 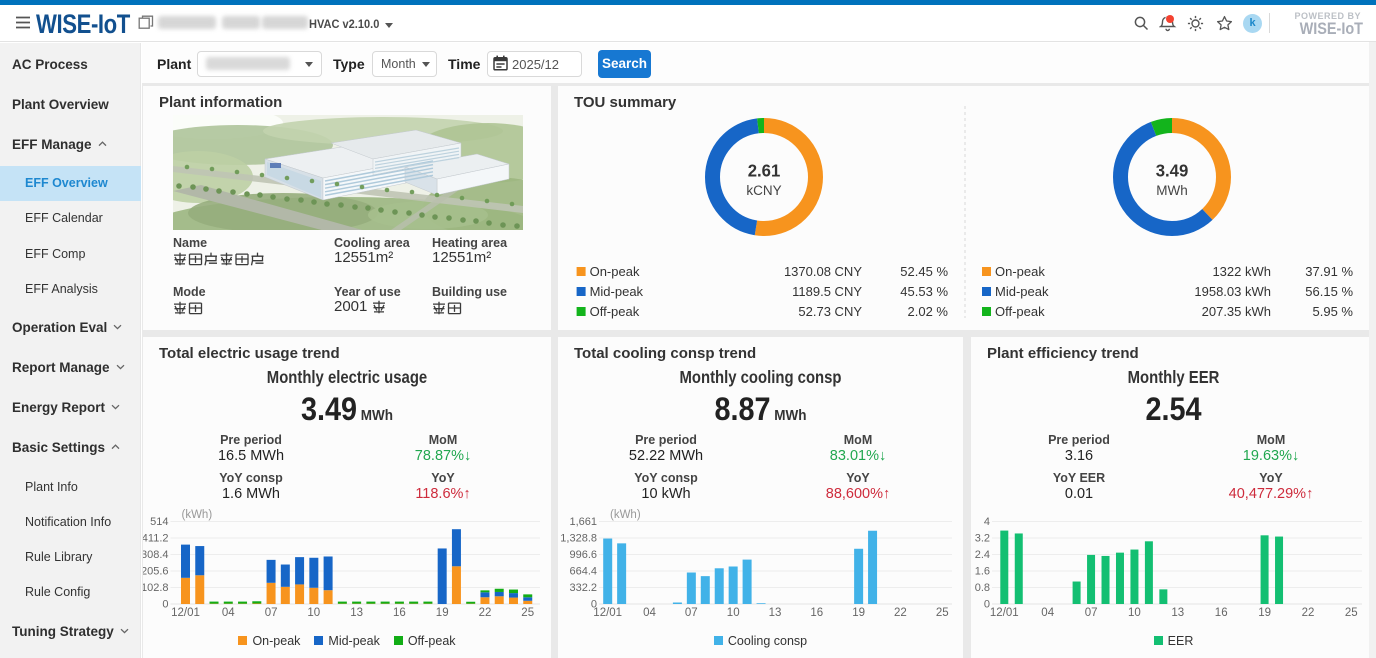 I want to click on svg-text: 2.61, so click(x=764, y=170).